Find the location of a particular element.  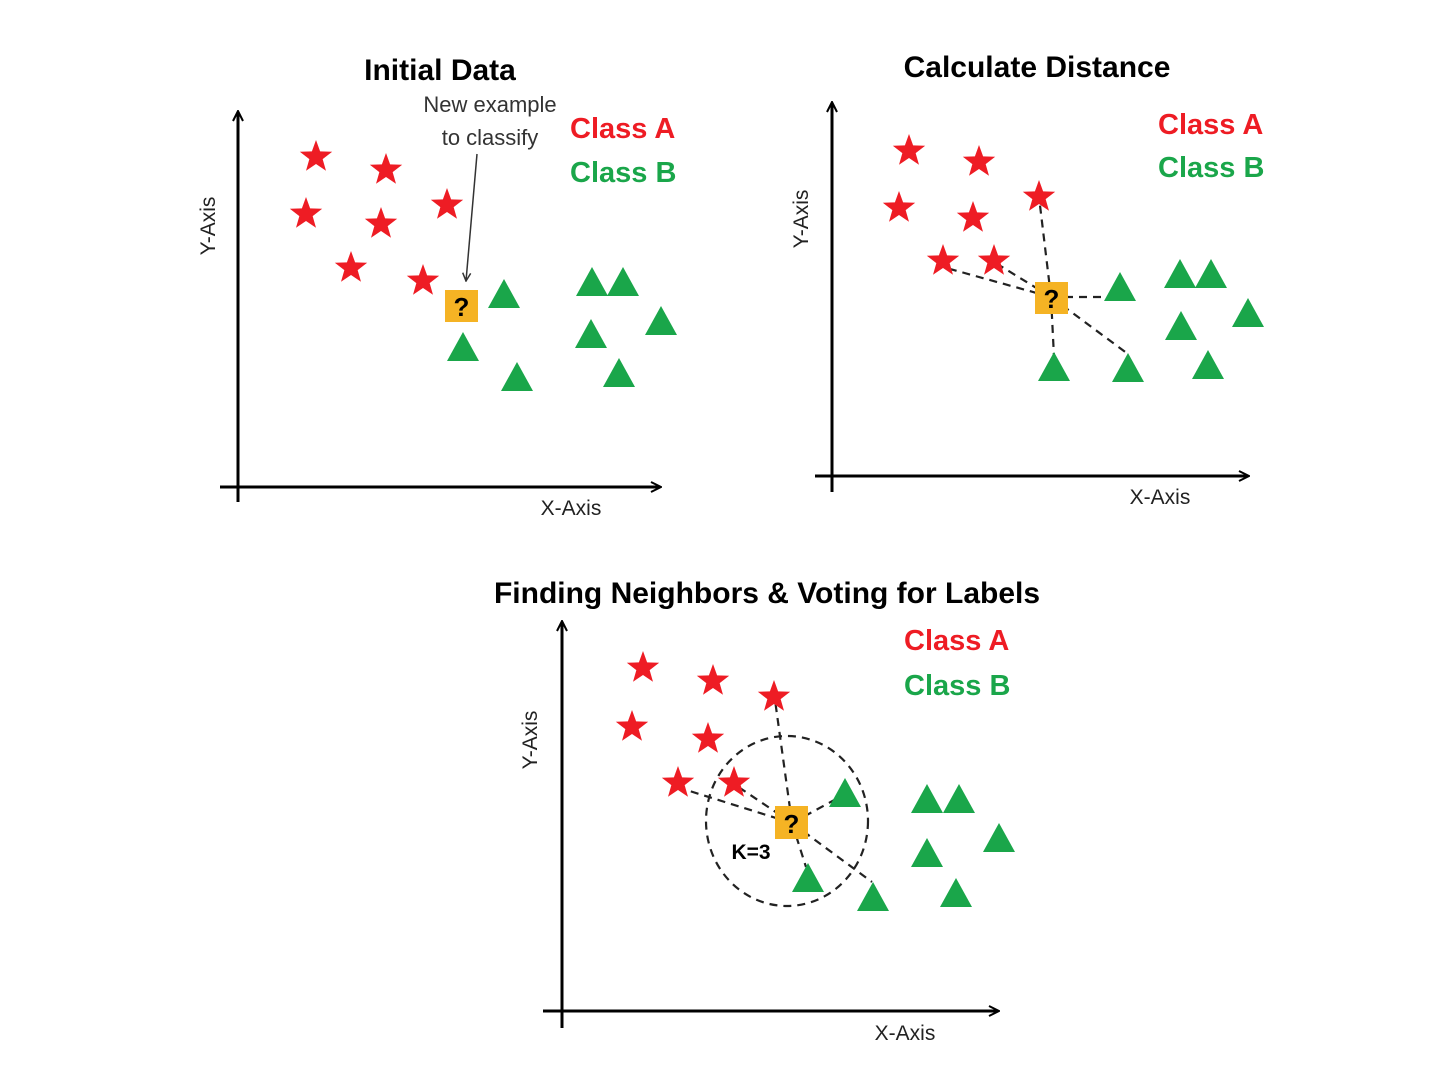

annotation-line-2: to classify is located at coordinates (490, 137).